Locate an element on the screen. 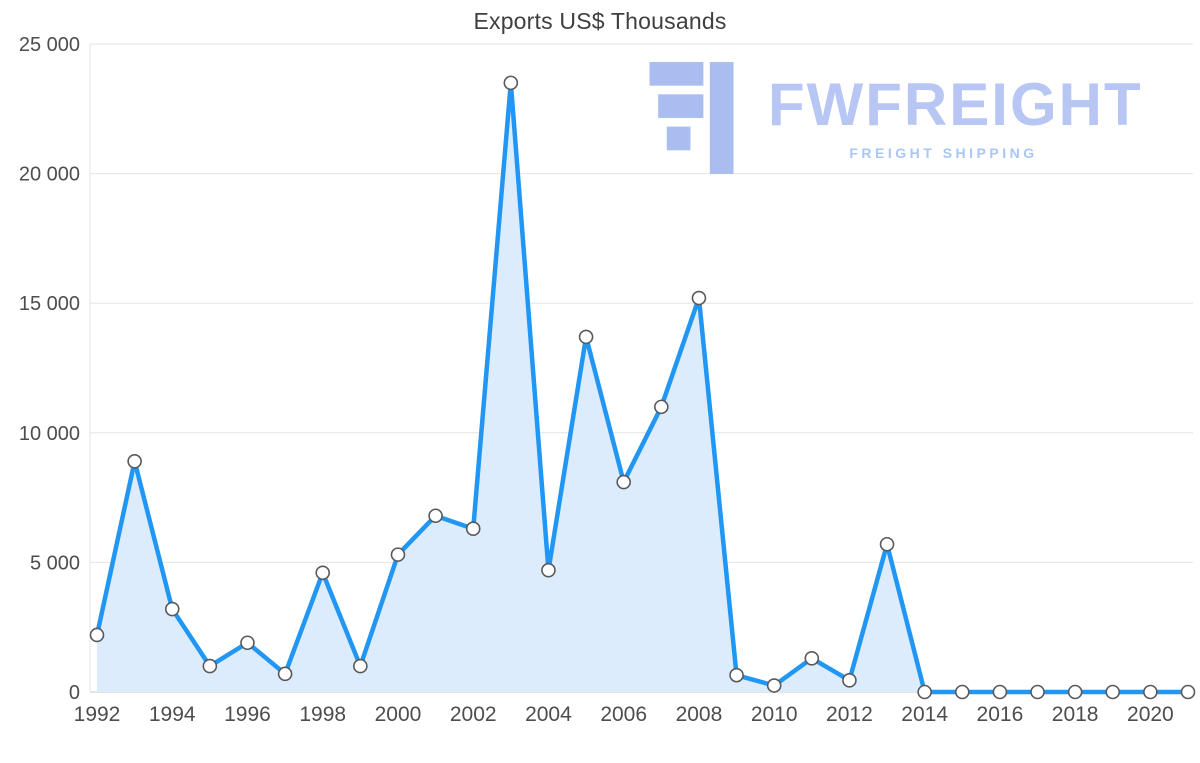  y-axis-tick-label: 10 000 is located at coordinates (49, 434).